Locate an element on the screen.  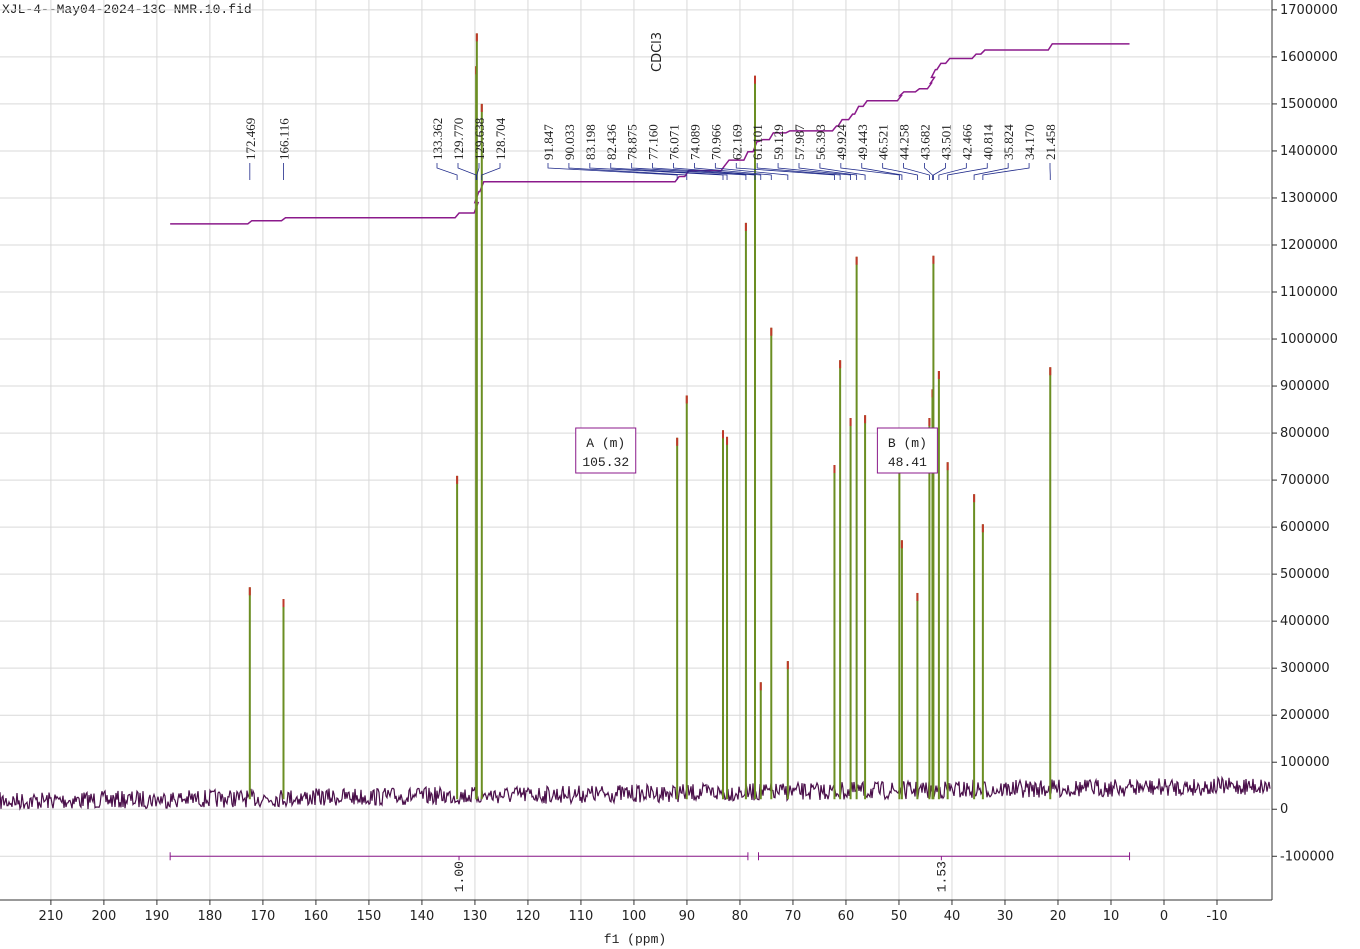
x-tick-label: 160 is located at coordinates (315, 916).